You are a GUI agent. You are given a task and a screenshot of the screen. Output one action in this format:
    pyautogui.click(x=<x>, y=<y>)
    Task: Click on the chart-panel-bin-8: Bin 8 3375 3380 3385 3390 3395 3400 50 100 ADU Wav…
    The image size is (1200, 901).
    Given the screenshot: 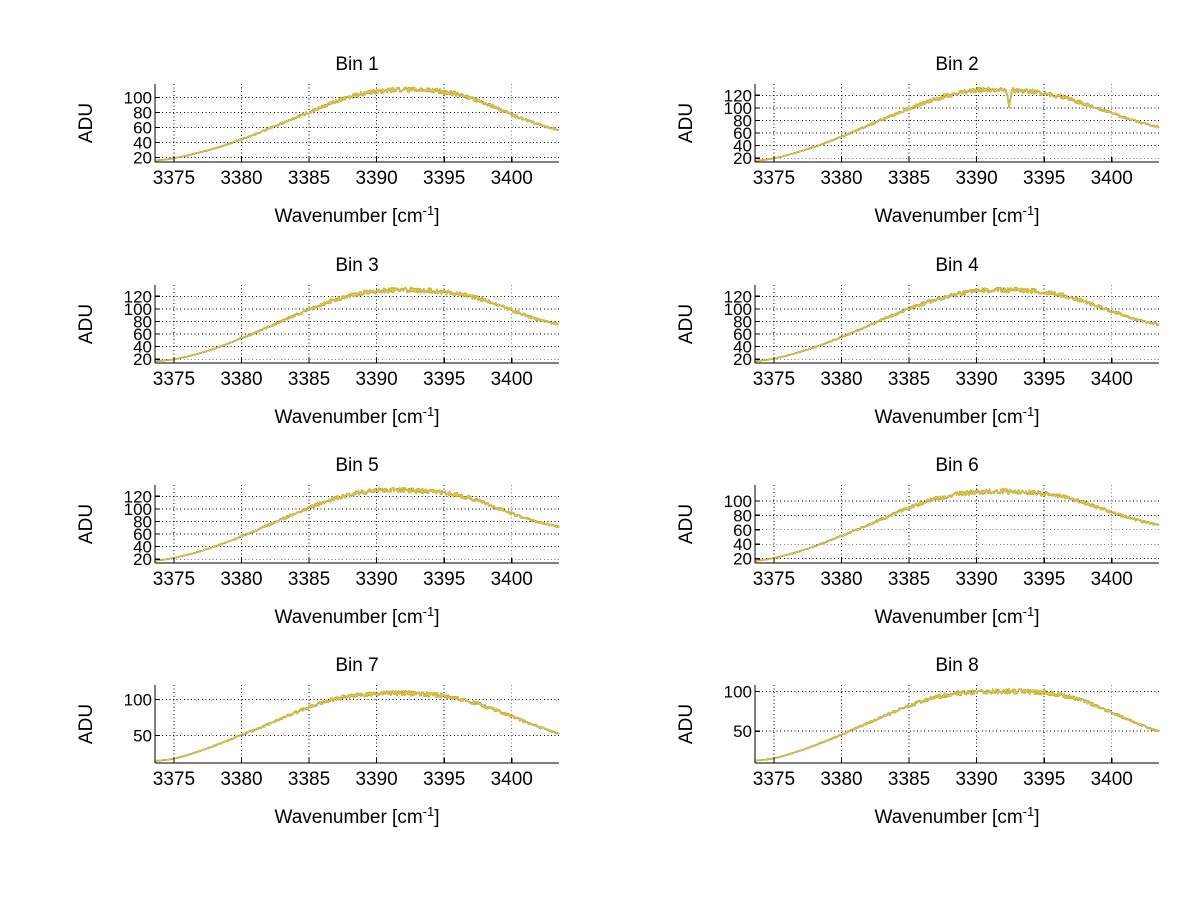 What is the action you would take?
    pyautogui.click(x=900, y=746)
    